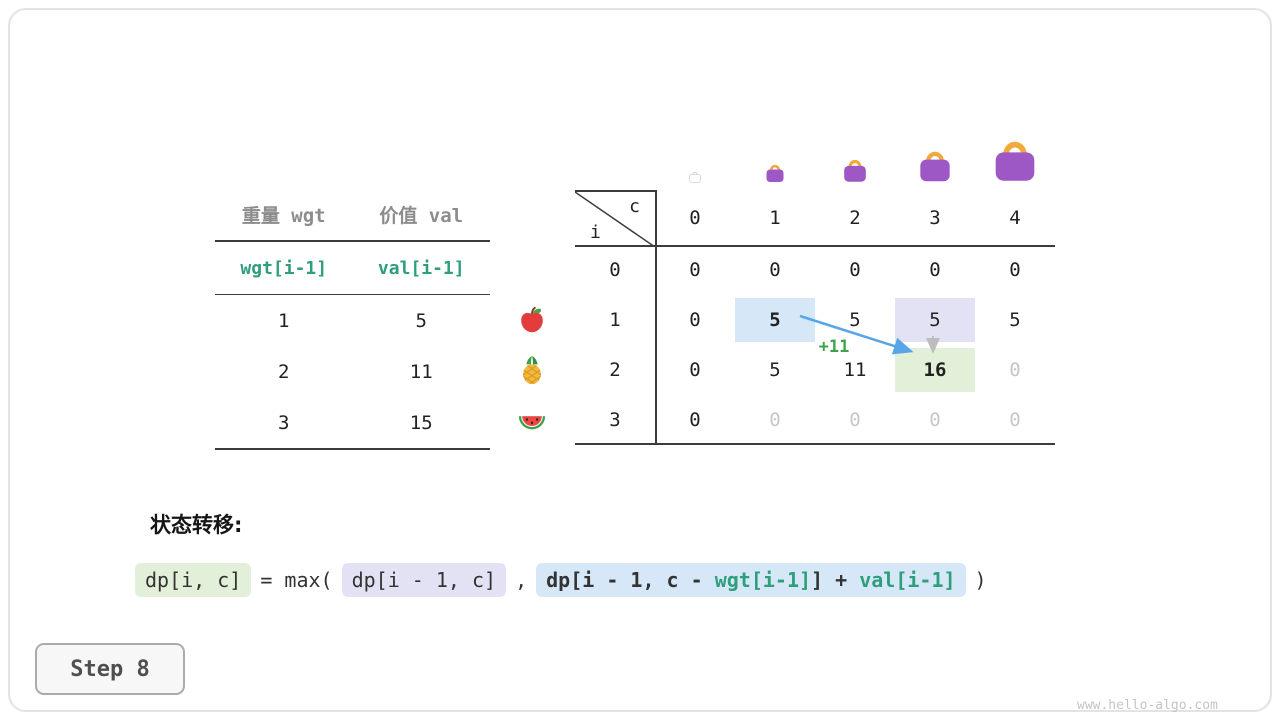 The width and height of the screenshot is (1280, 720). I want to click on dp-column-headers: 0 1 2 3 4, so click(855, 217).